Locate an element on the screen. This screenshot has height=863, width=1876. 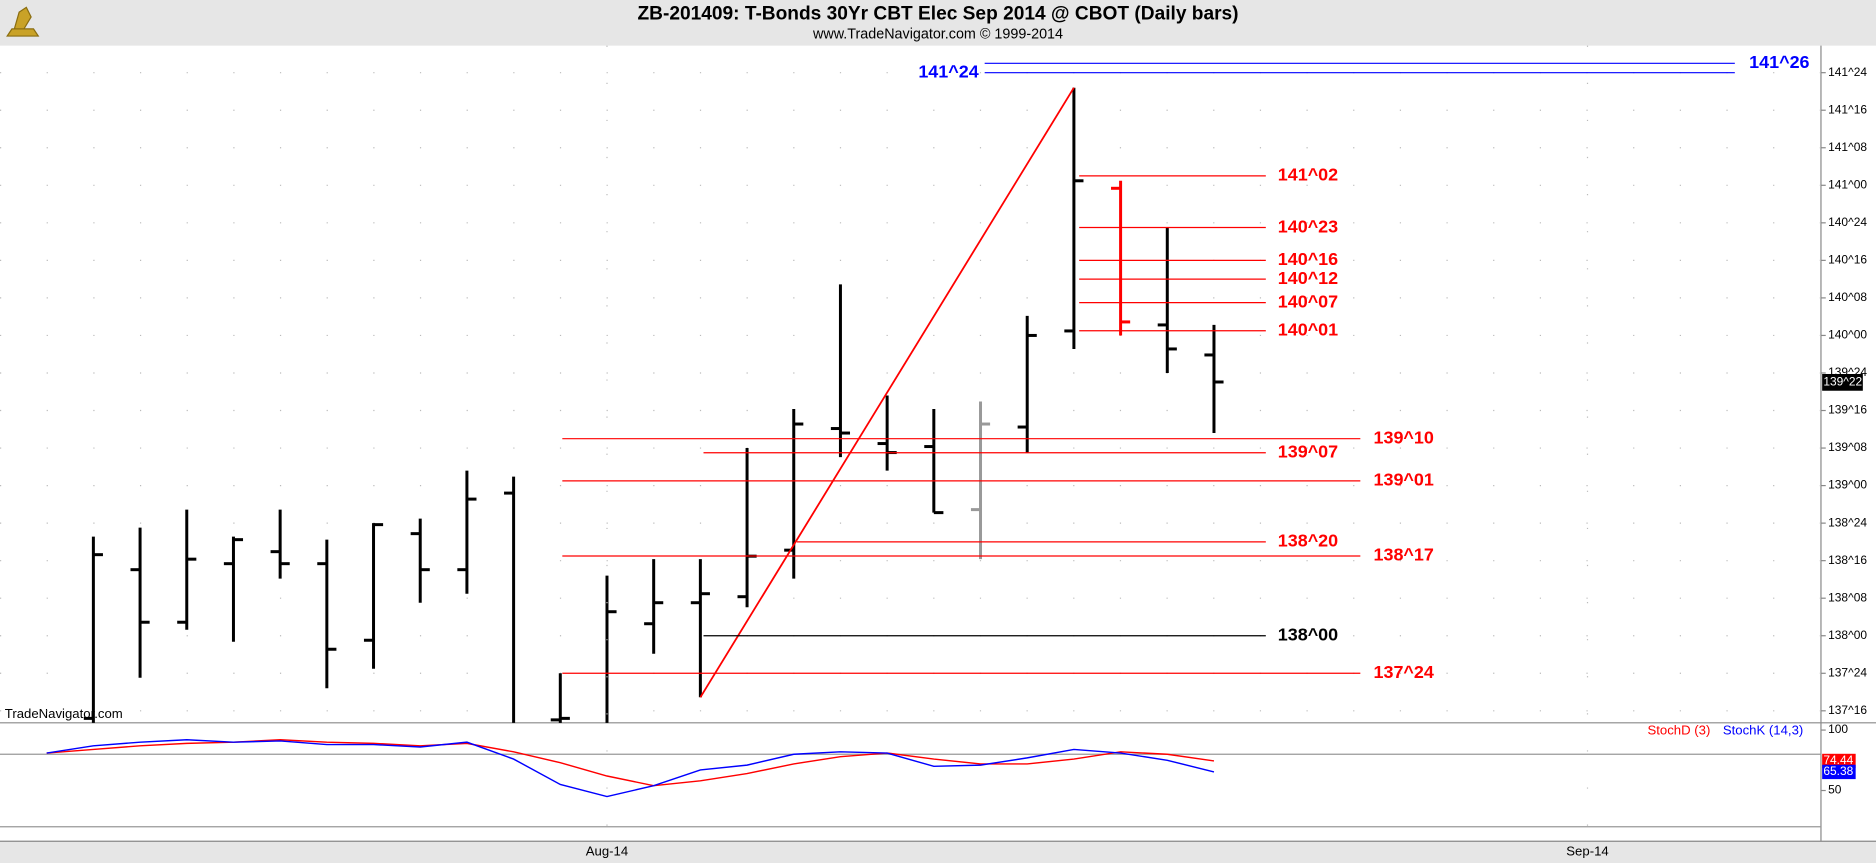
last-value-label: 74.44 is located at coordinates (1838, 760).